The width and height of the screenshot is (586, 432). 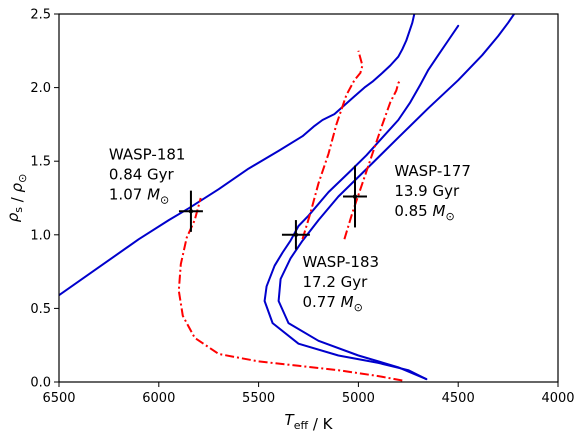 What do you see at coordinates (341, 283) in the screenshot?
I see `annotation-2: WASP-183 17.2 Gyr 0.77 M⊙` at bounding box center [341, 283].